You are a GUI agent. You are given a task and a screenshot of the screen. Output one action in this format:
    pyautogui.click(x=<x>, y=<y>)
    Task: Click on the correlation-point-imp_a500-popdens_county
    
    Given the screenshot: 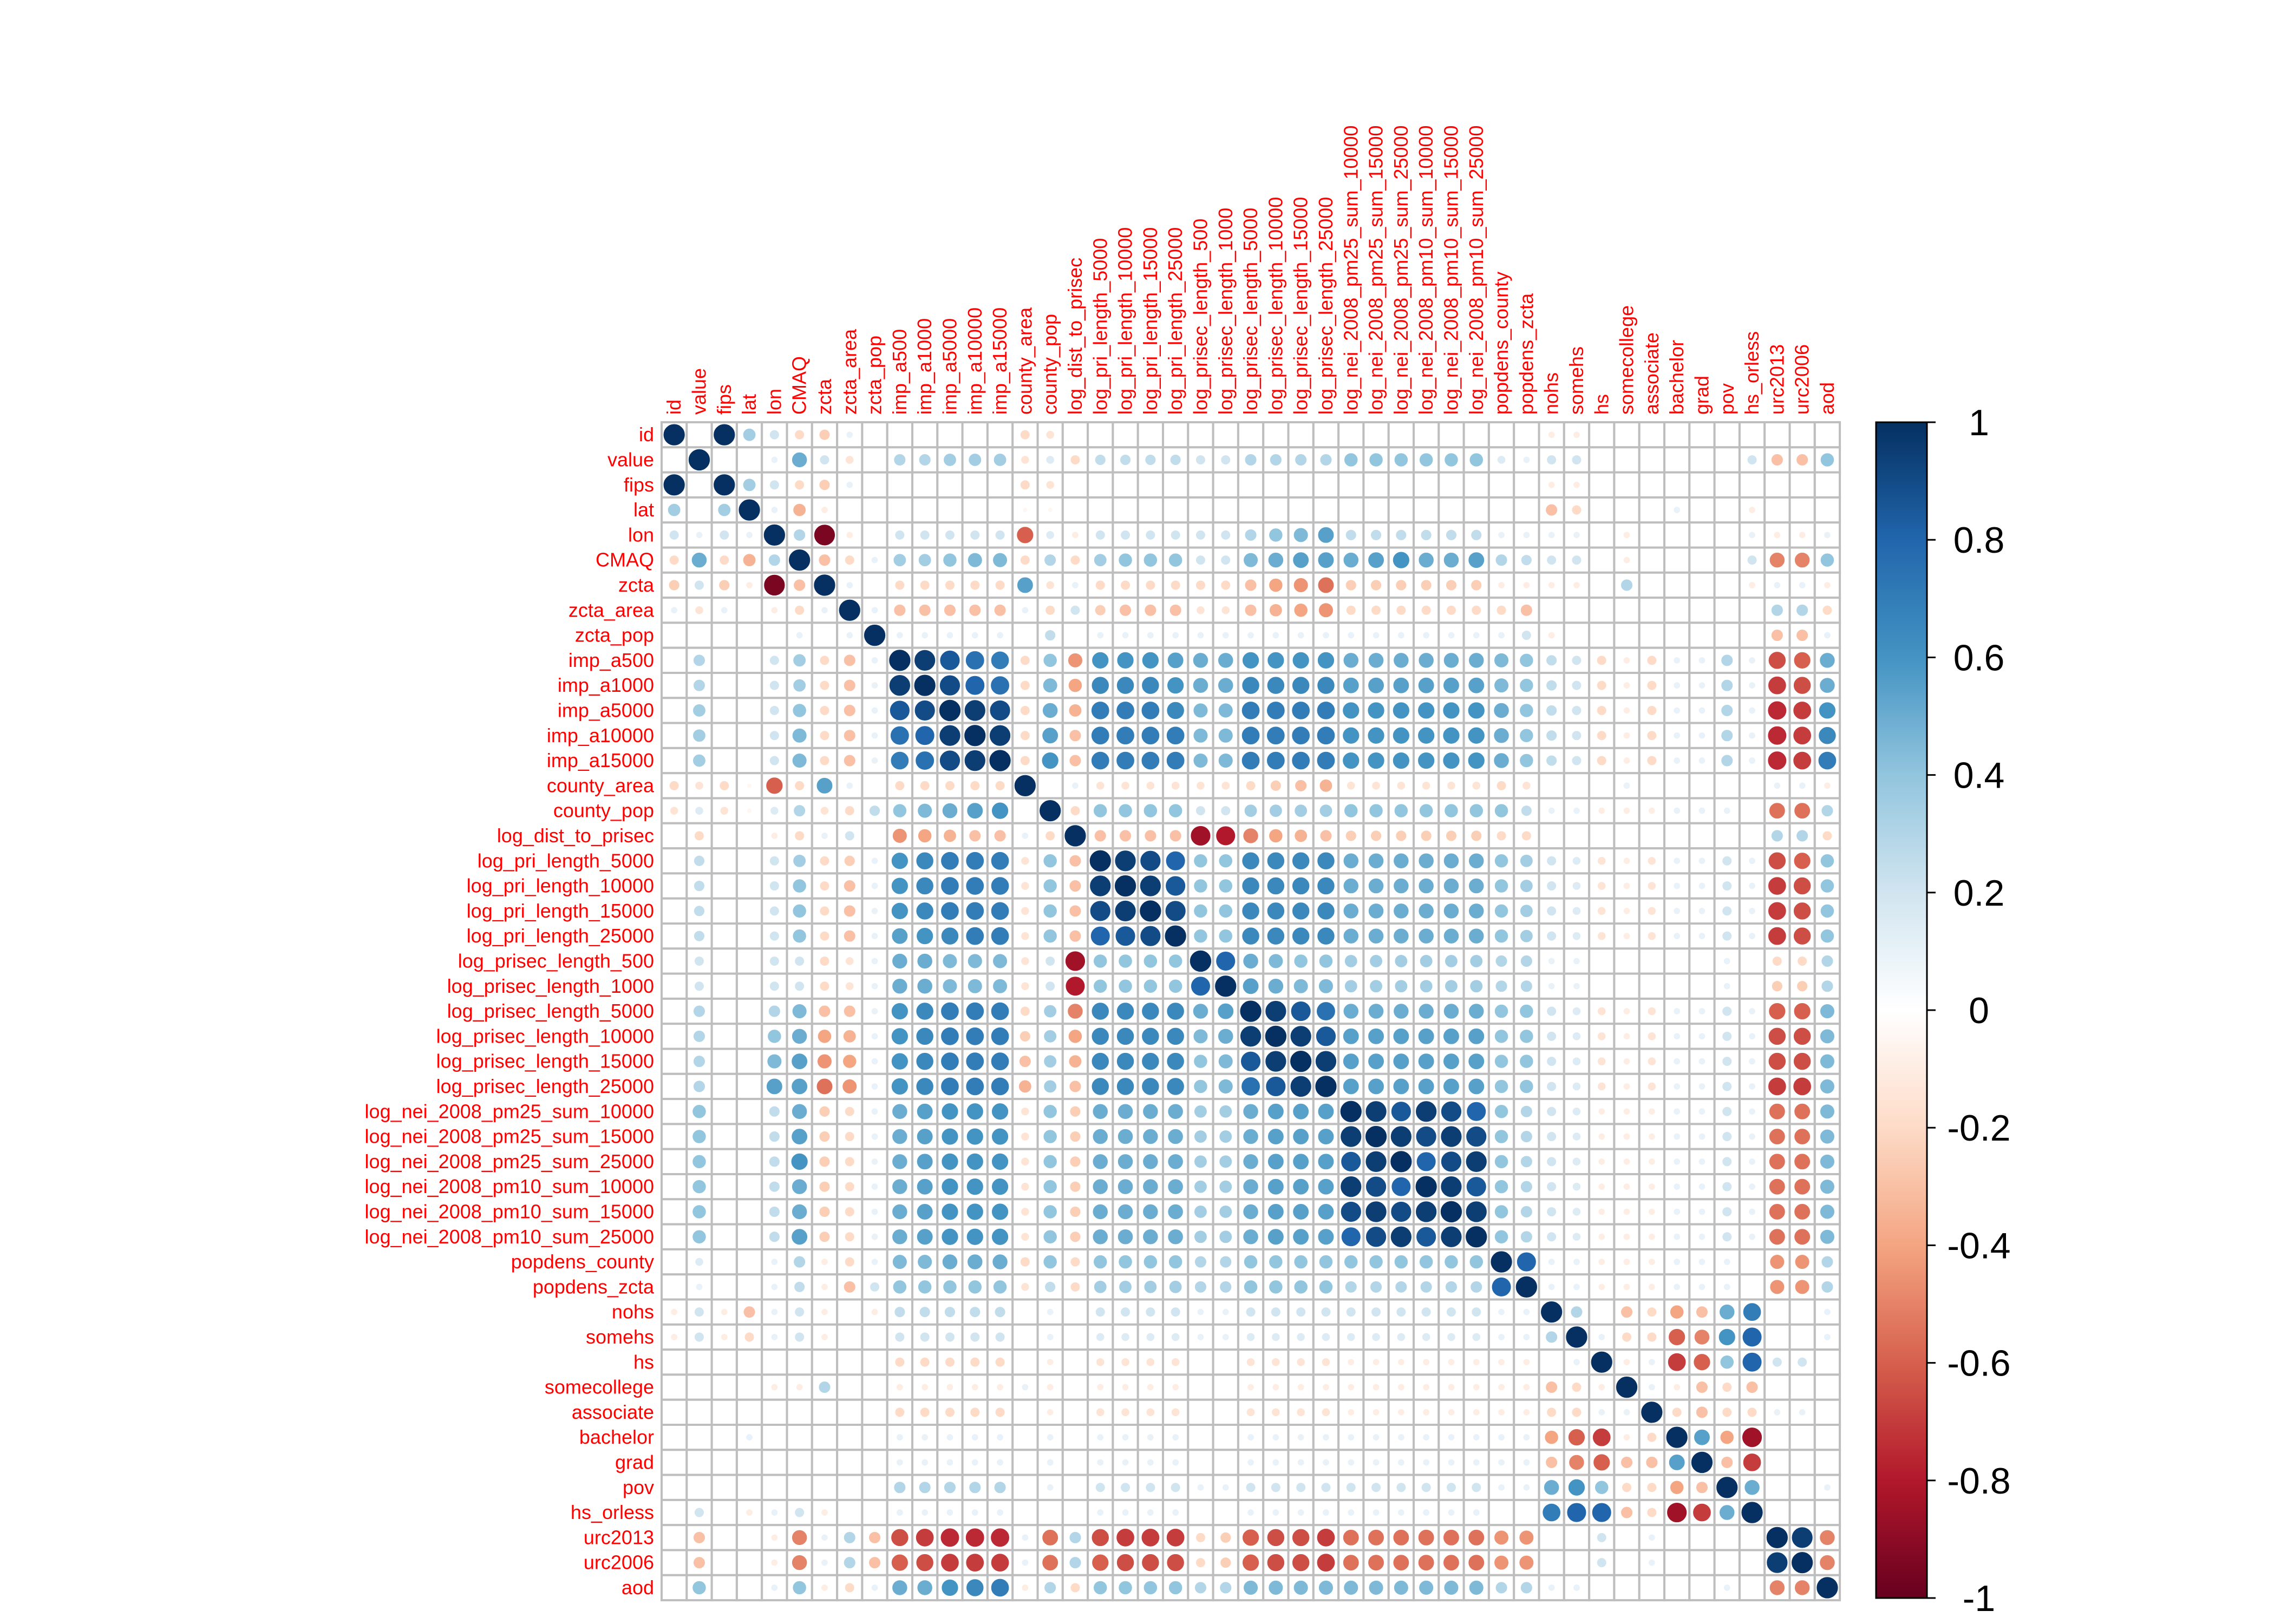 What is the action you would take?
    pyautogui.click(x=1502, y=660)
    